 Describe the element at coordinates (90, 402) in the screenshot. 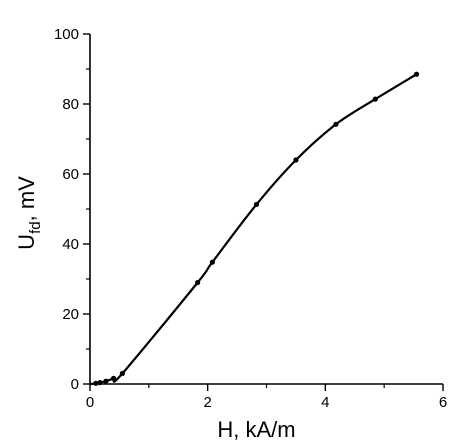

I see `x-tick-label: 0` at that location.